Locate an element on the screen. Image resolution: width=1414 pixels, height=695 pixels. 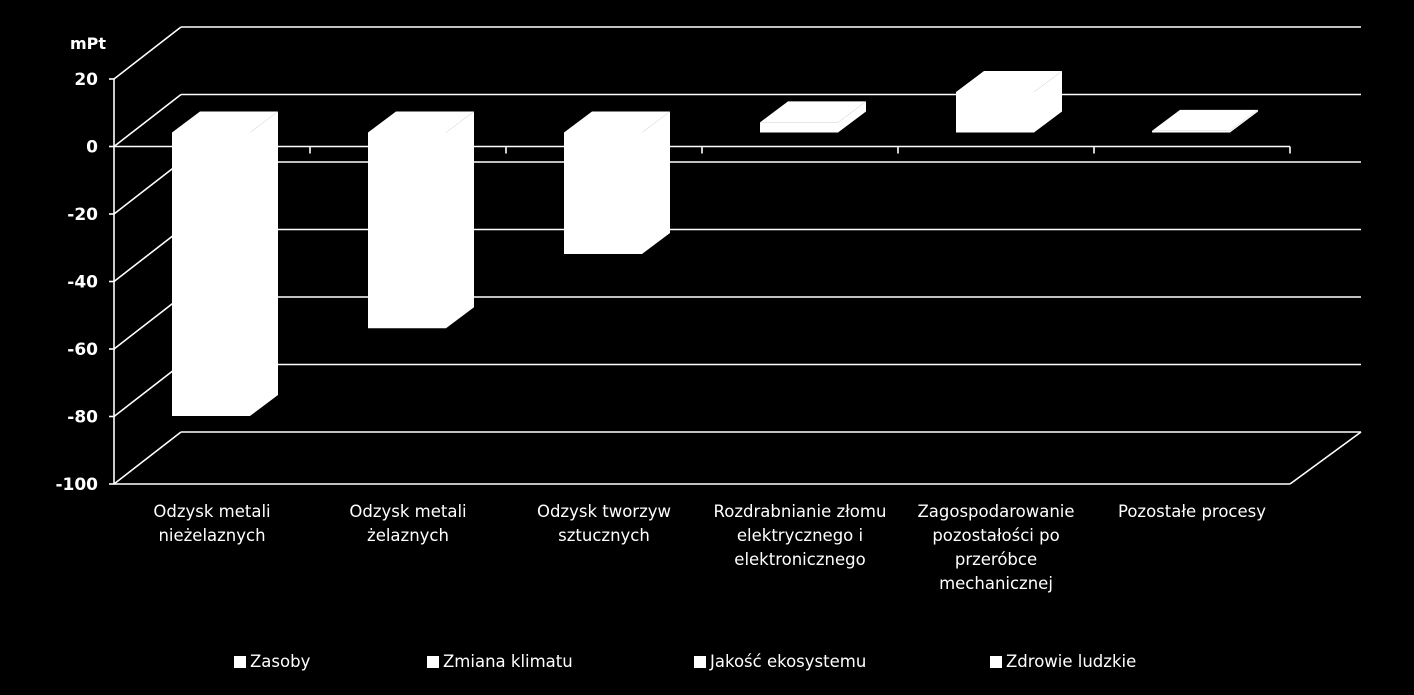
legend-item-zmiana-klimatu: Zmiana klimatu is located at coordinates (500, 661).